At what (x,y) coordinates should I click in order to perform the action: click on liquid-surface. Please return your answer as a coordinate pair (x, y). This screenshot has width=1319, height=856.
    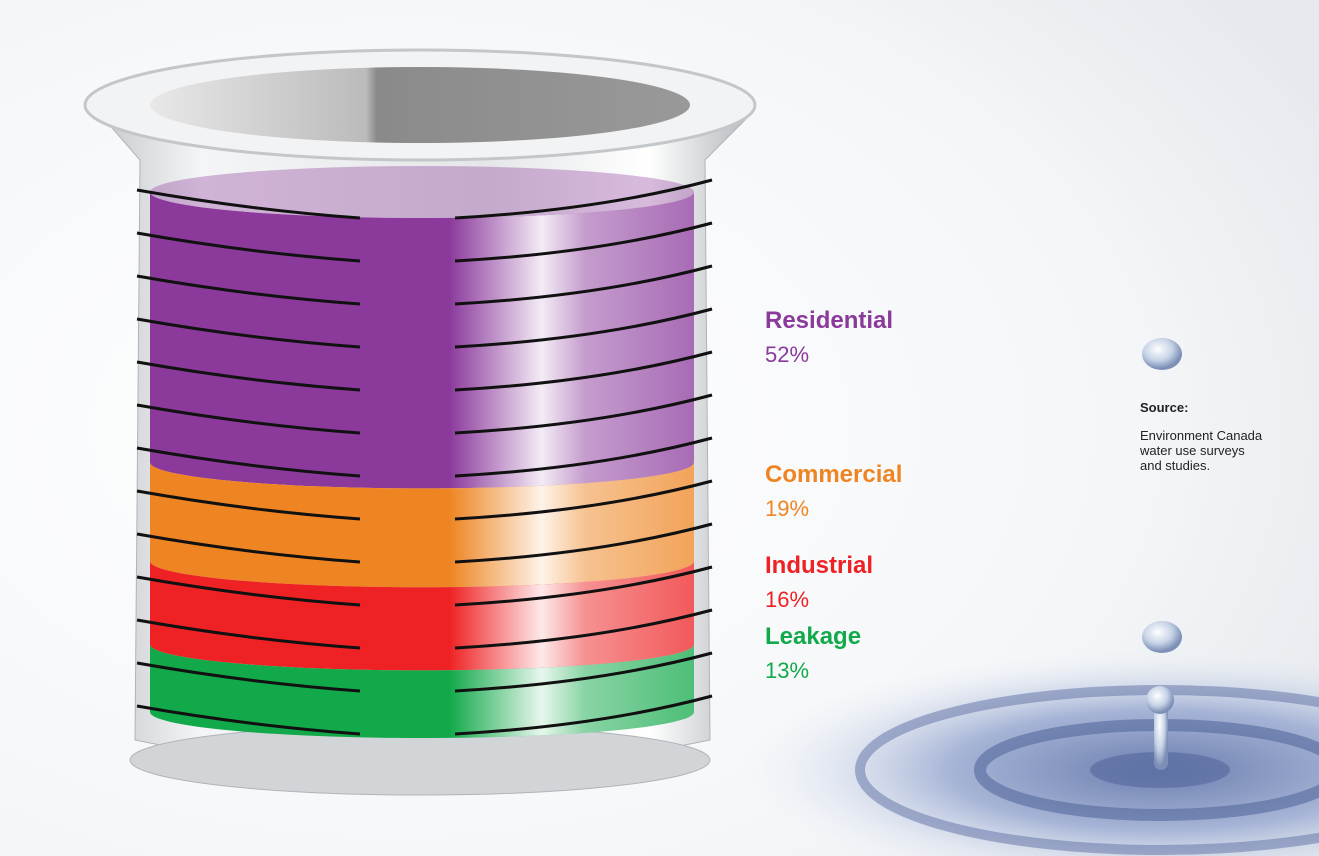
    Looking at the image, I should click on (422, 192).